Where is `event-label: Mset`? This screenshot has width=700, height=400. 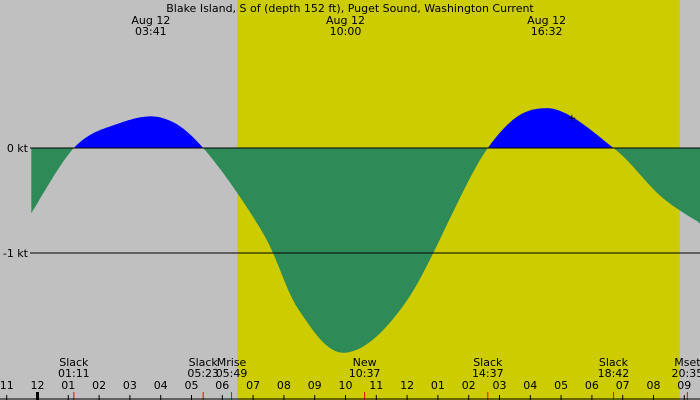
event-label: Mset is located at coordinates (687, 362).